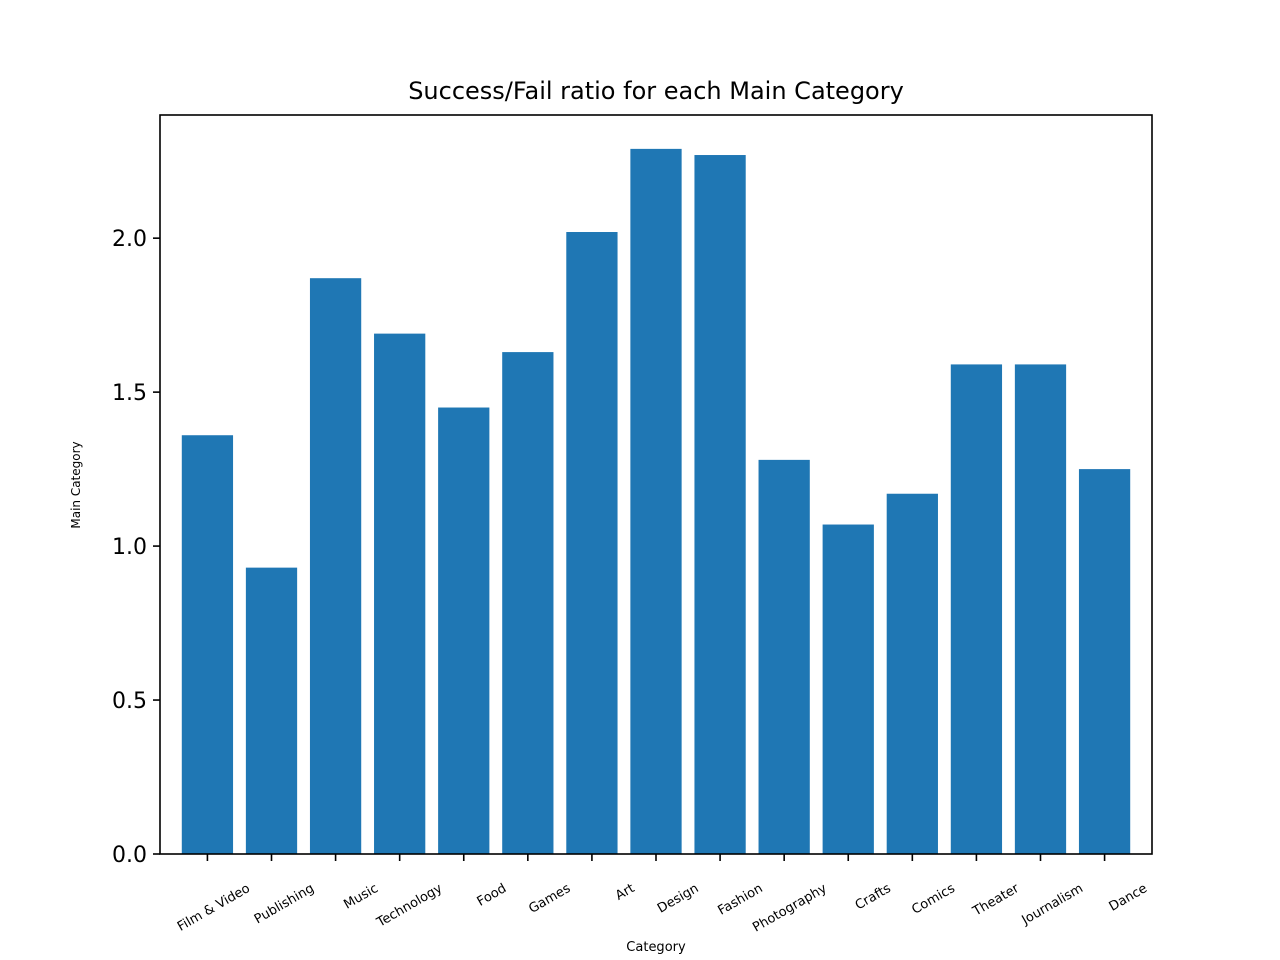 The image size is (1280, 960). What do you see at coordinates (214, 908) in the screenshot?
I see `x-tick-label: Film & Video` at bounding box center [214, 908].